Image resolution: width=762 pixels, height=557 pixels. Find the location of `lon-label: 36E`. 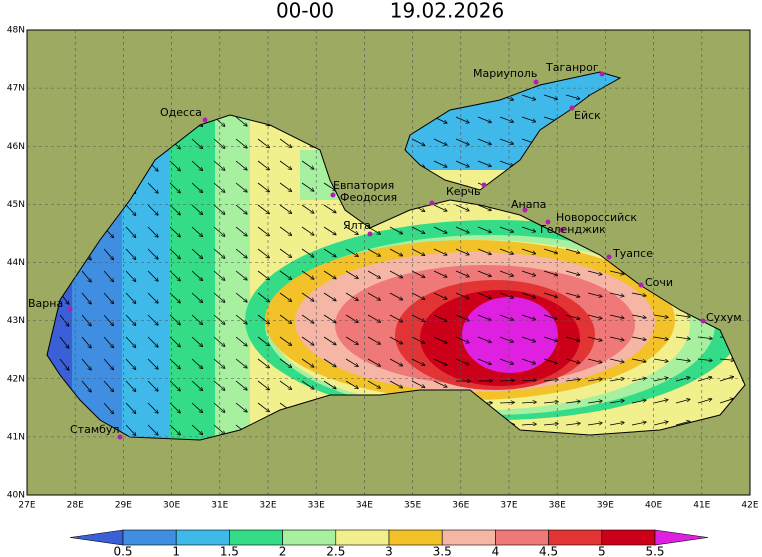

lon-label: 36E is located at coordinates (460, 506).